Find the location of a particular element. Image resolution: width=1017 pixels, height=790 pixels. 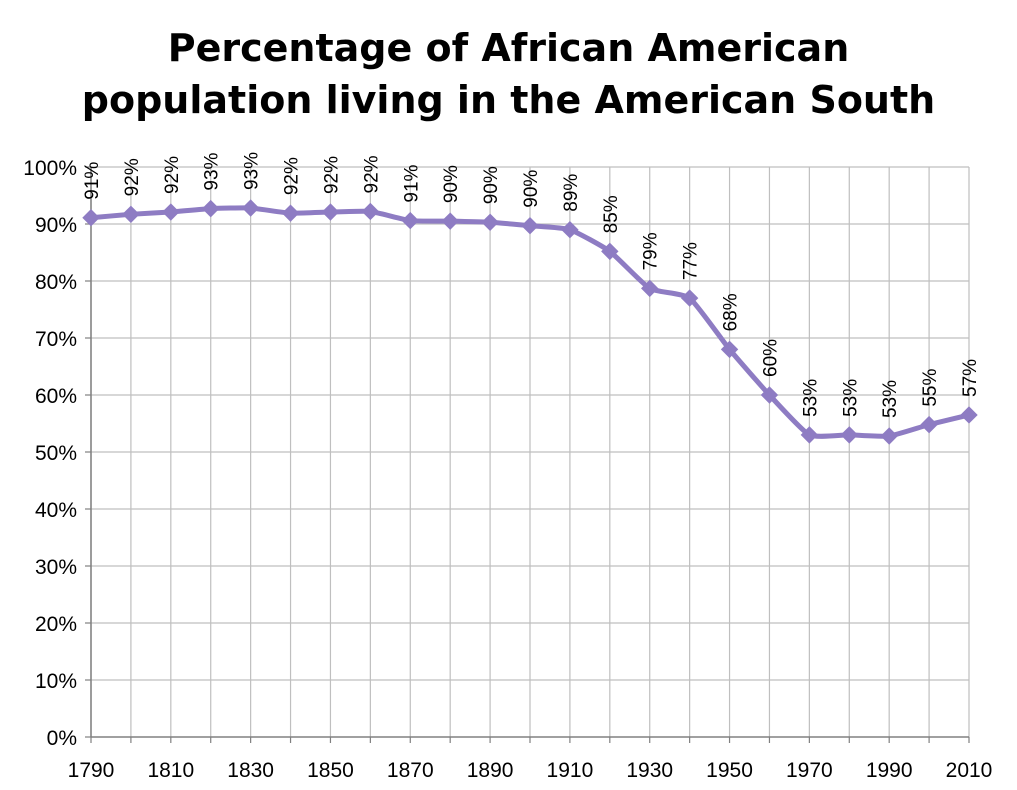

y-tick-label: 10% is located at coordinates (56, 681).